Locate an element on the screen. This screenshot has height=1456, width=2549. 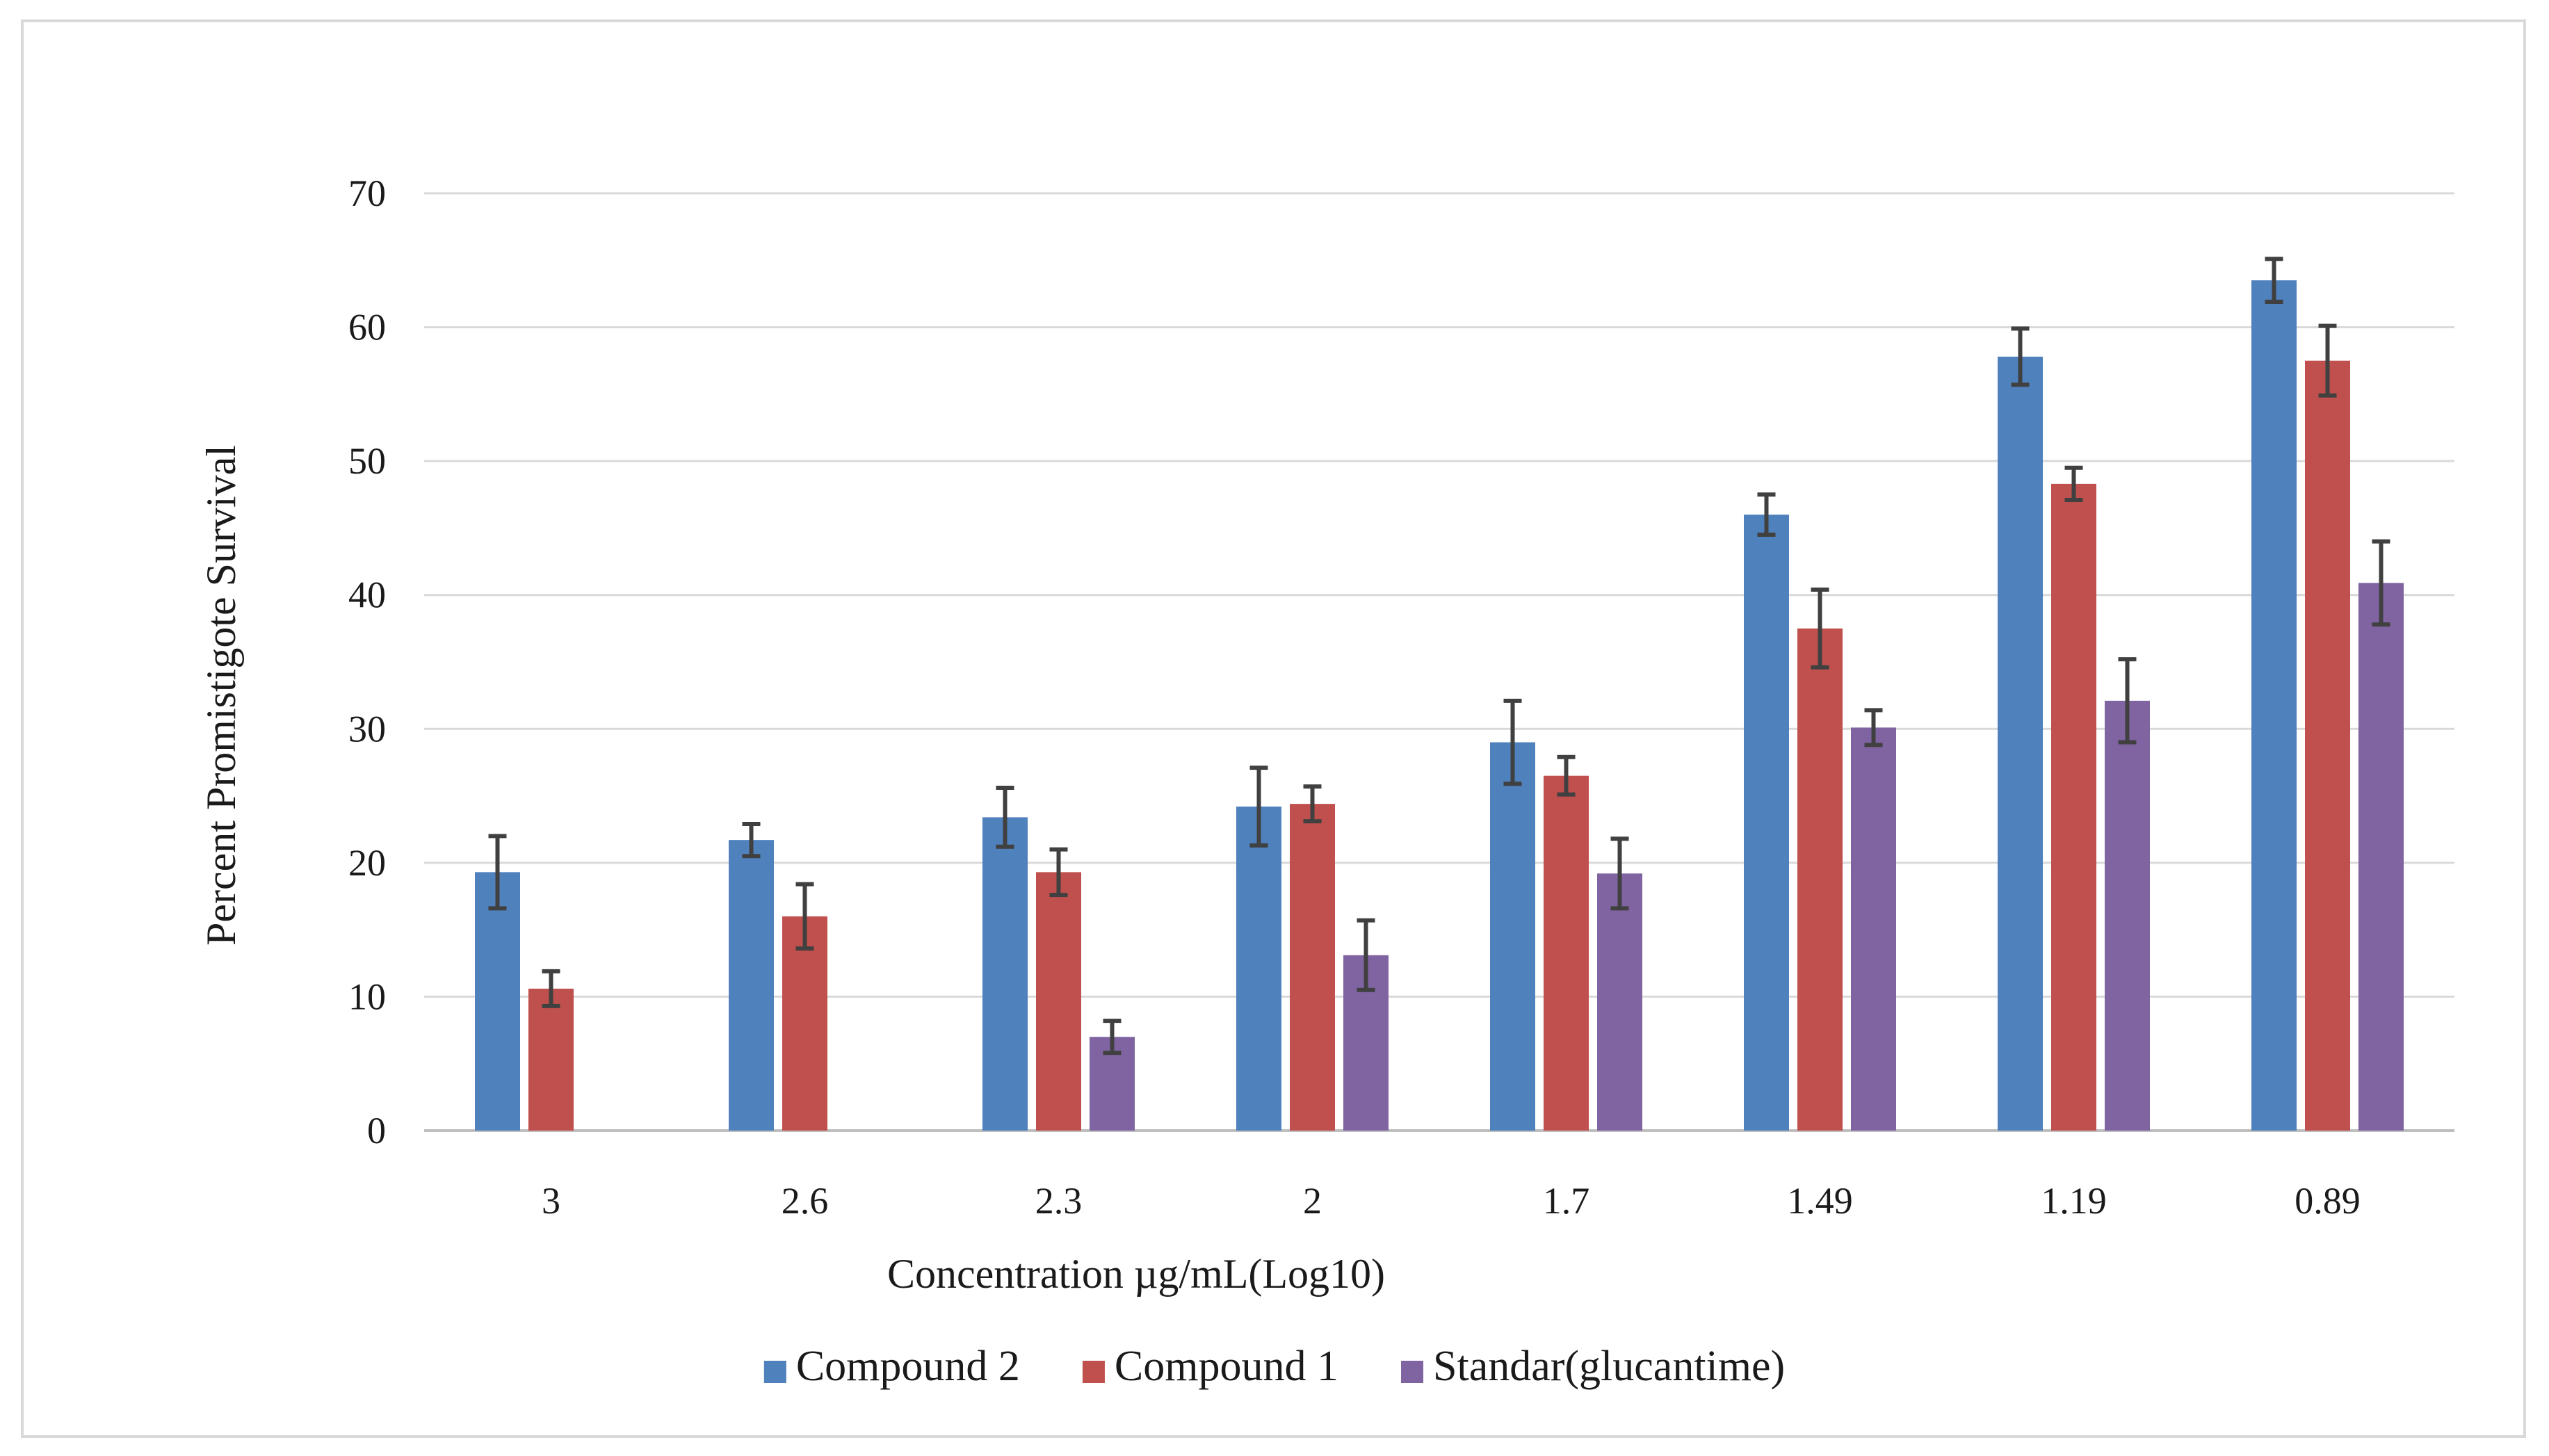
y-tick-label: 30 is located at coordinates (367, 729).